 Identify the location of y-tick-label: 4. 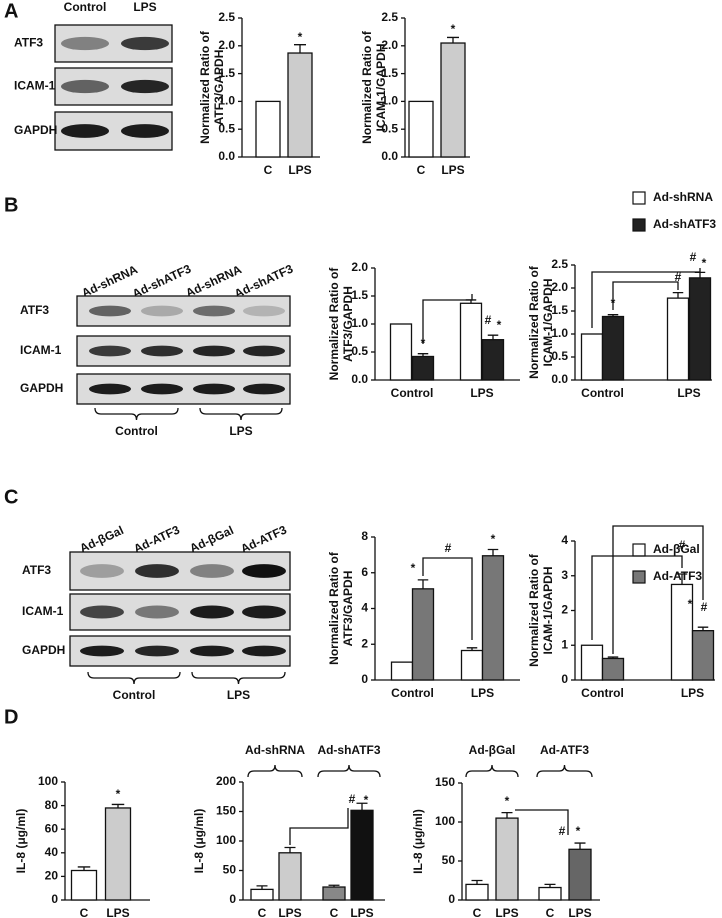
(364, 608).